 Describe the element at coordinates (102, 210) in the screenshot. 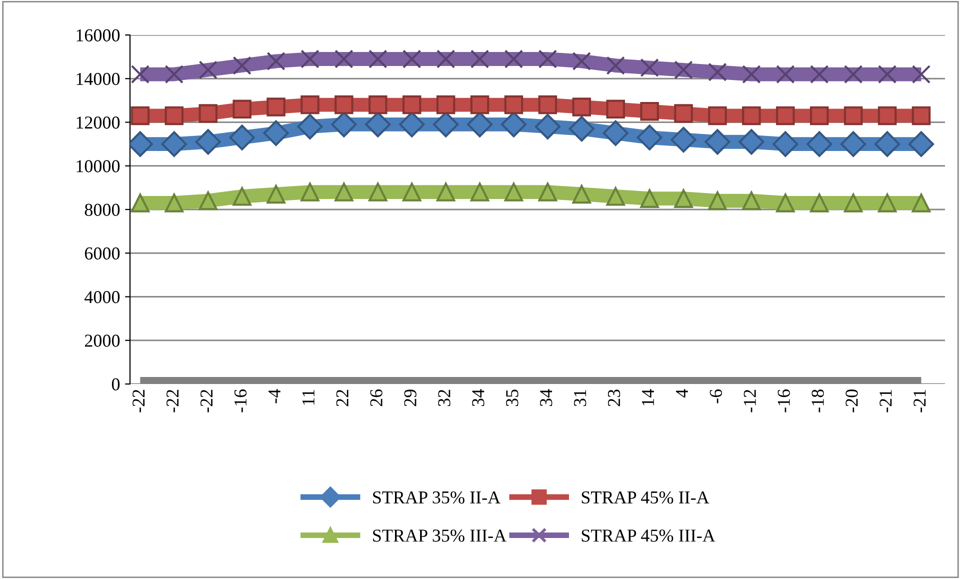

I see `y-tick-label: 8000` at that location.